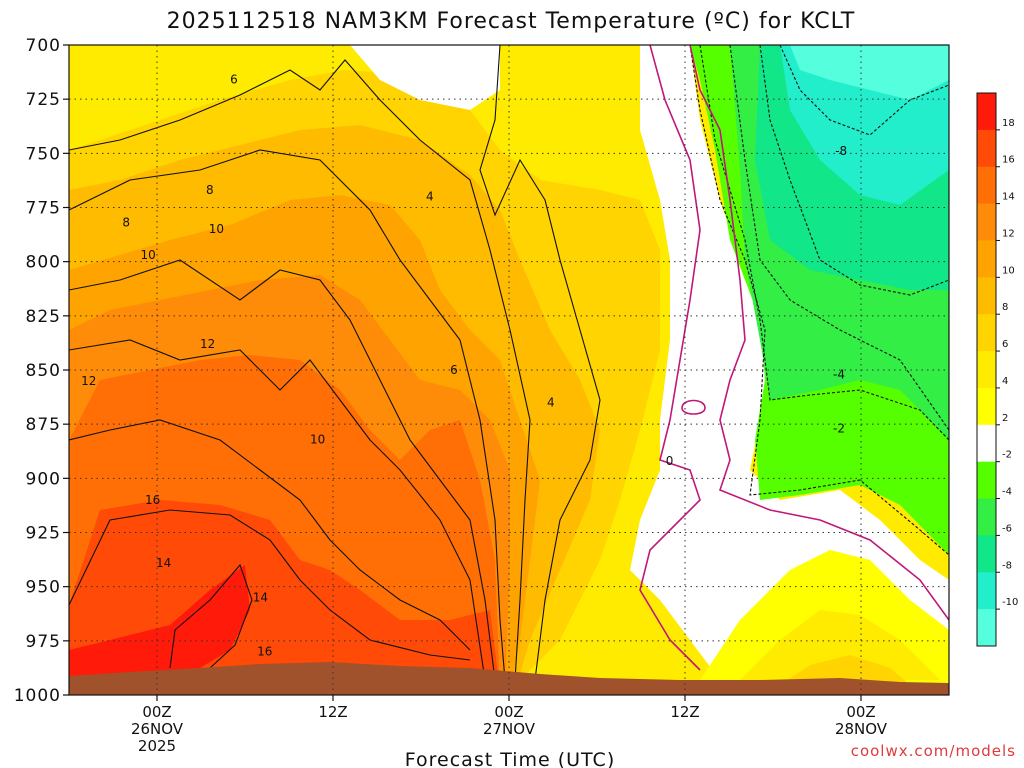  I want to click on y-tick-label: 750, so click(43, 154).